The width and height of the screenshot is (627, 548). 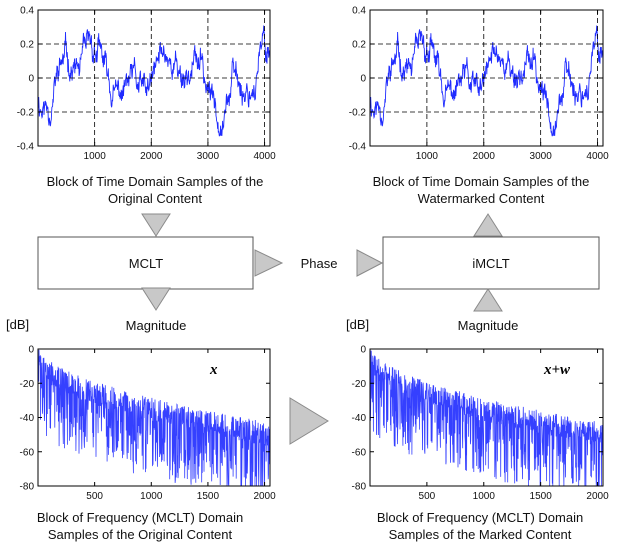 I want to click on time-watermarked-caption-line1: Block of Time Domain Samples of the, so click(x=481, y=181).